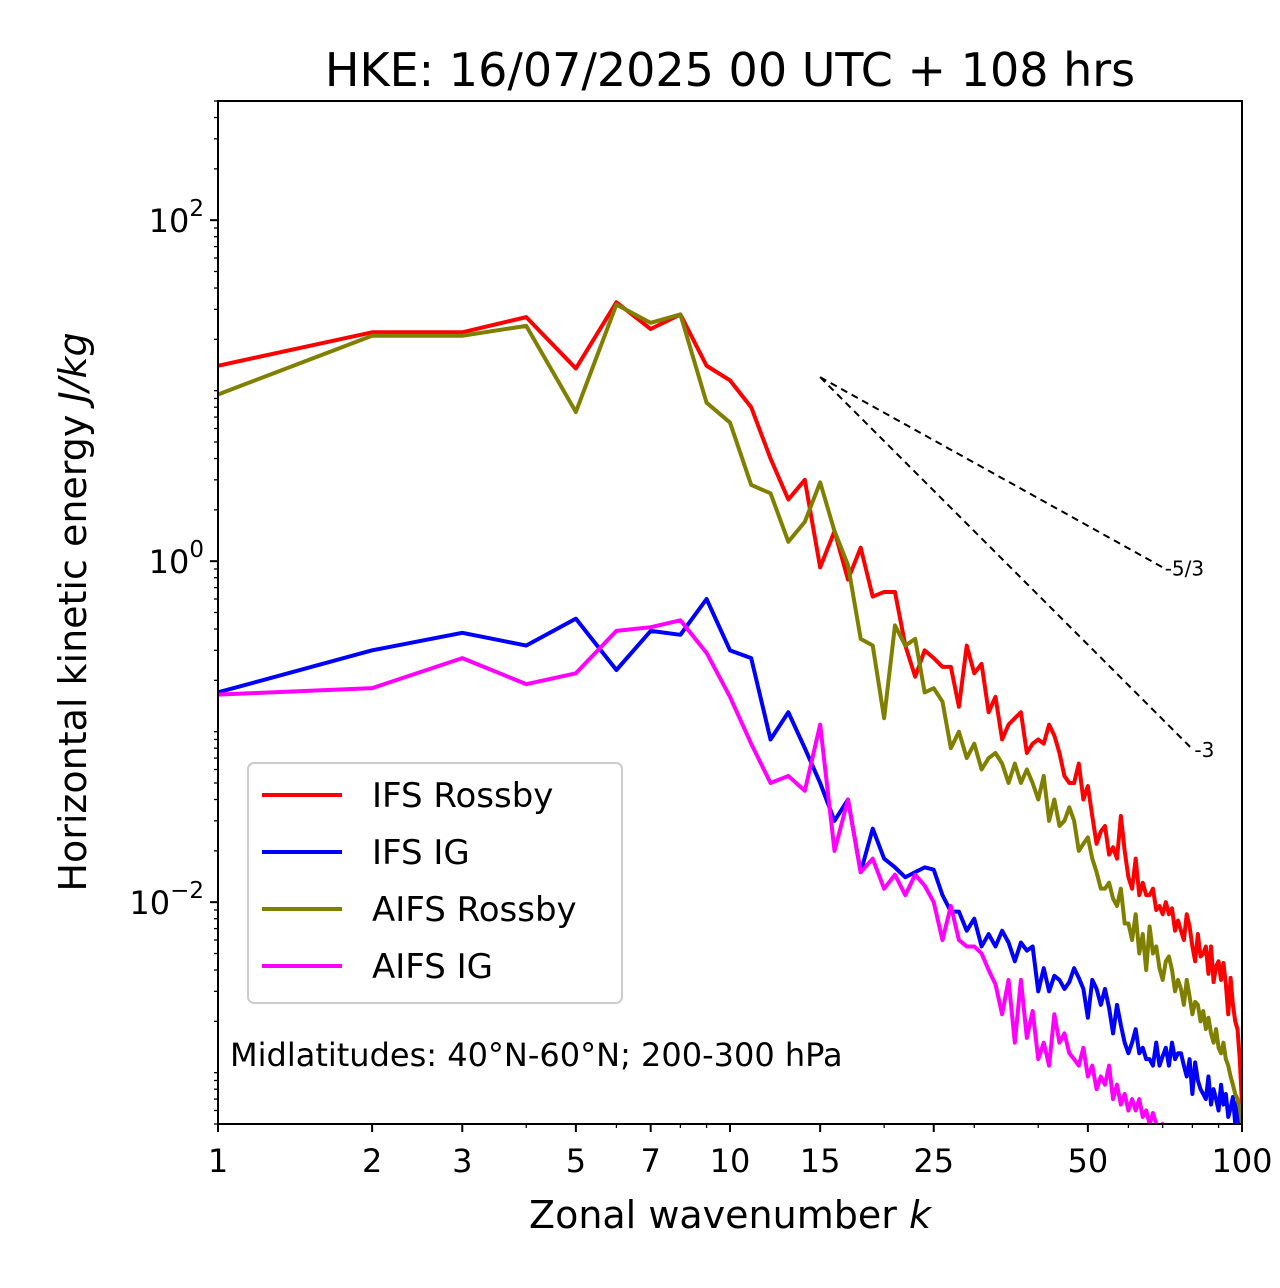  I want to click on legend-item-aifs-ig: AIFS IG, so click(377, 967).